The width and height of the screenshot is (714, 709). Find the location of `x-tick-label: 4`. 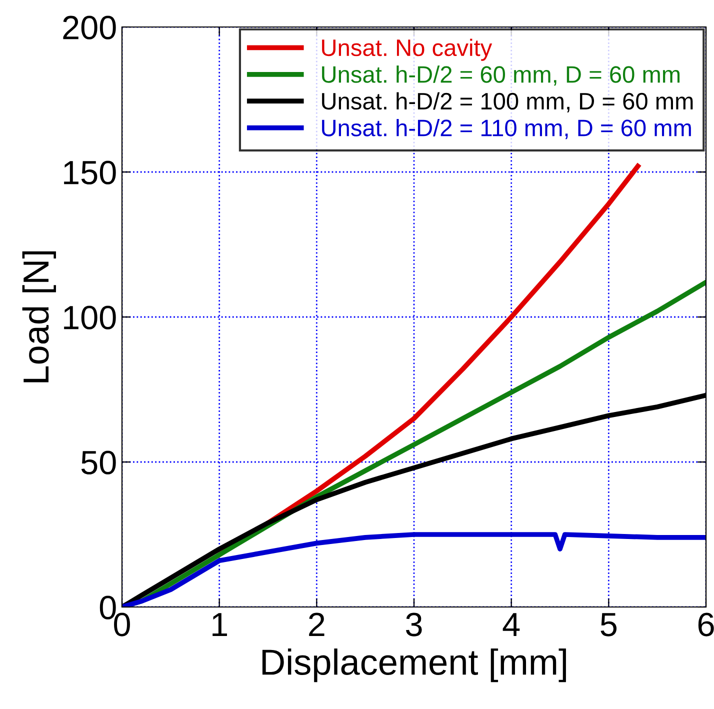

x-tick-label: 4 is located at coordinates (511, 624).